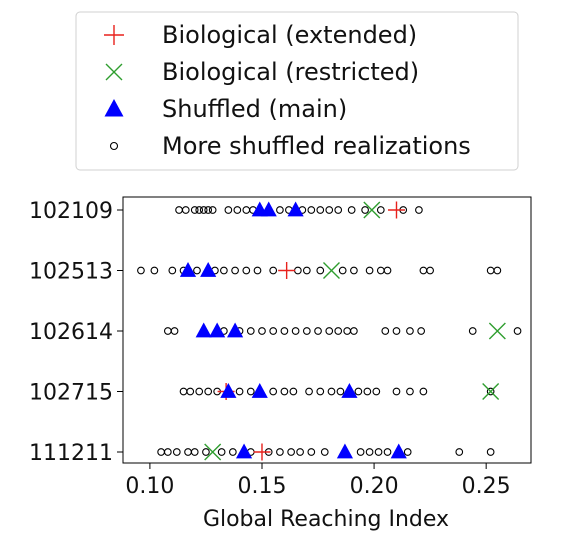 The image size is (562, 538). What do you see at coordinates (71, 453) in the screenshot?
I see `y-tick-label: 111211` at bounding box center [71, 453].